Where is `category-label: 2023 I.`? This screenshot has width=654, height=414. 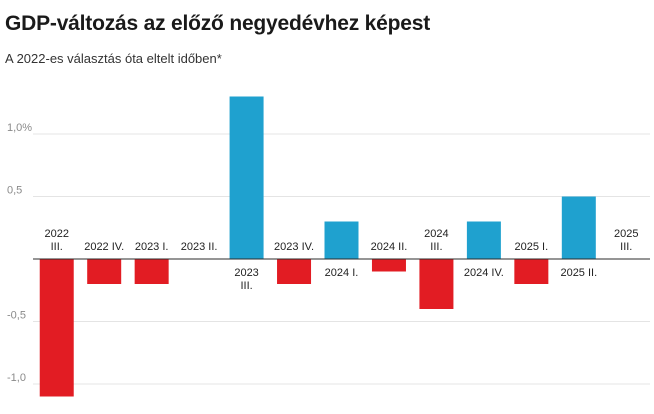
category-label: 2023 I. is located at coordinates (152, 247).